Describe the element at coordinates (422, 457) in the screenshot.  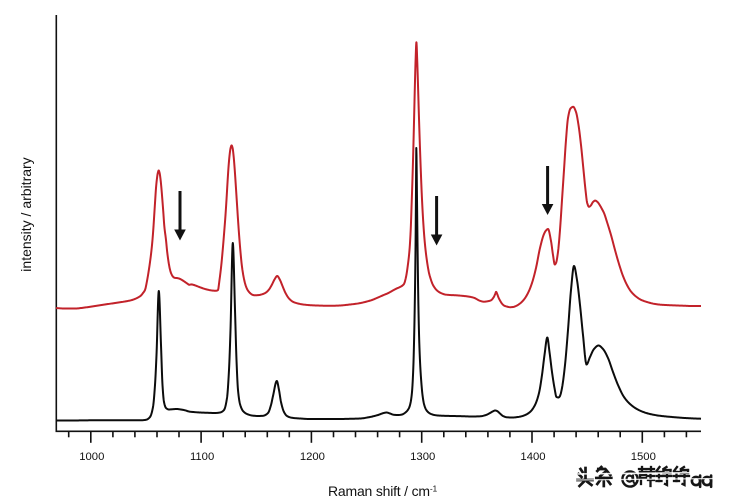
I see `svg-text: 1300` at that location.